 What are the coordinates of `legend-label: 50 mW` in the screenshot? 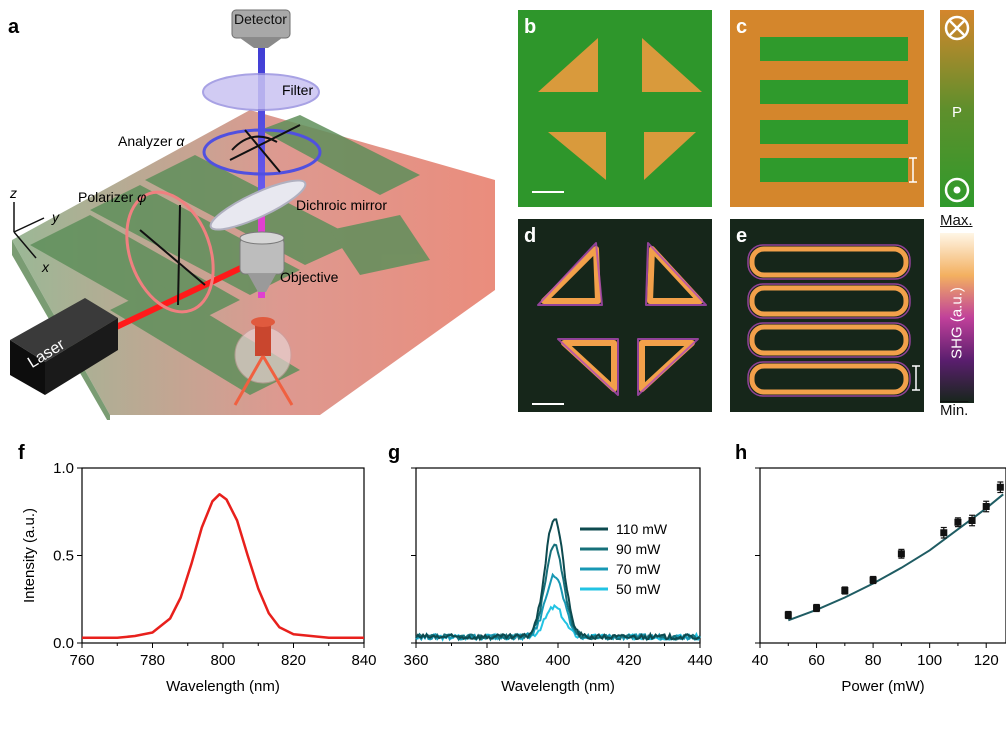 It's located at (638, 589).